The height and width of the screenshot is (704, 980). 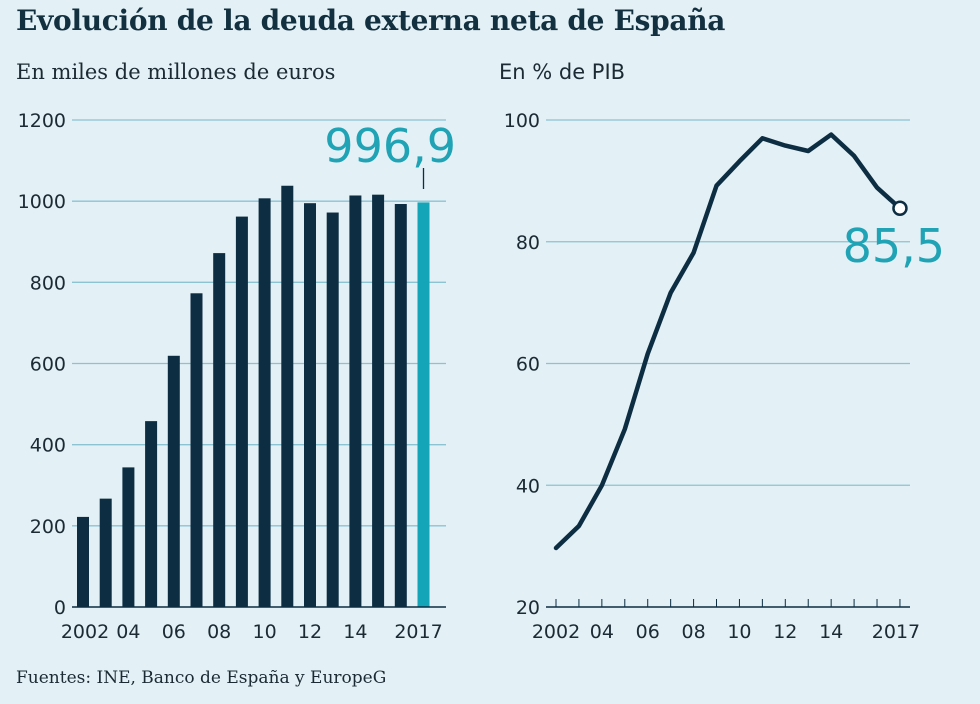 What do you see at coordinates (310, 632) in the screenshot?
I see `bar-x-tick-label: 12` at bounding box center [310, 632].